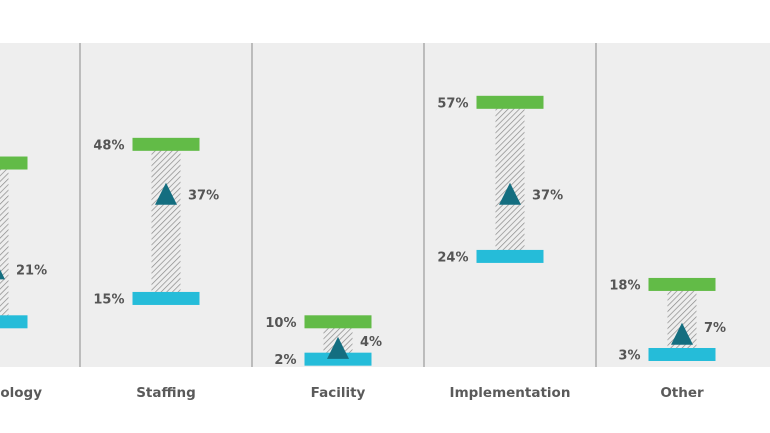 The width and height of the screenshot is (770, 433). I want to click on average-value-label: 21%, so click(31, 270).